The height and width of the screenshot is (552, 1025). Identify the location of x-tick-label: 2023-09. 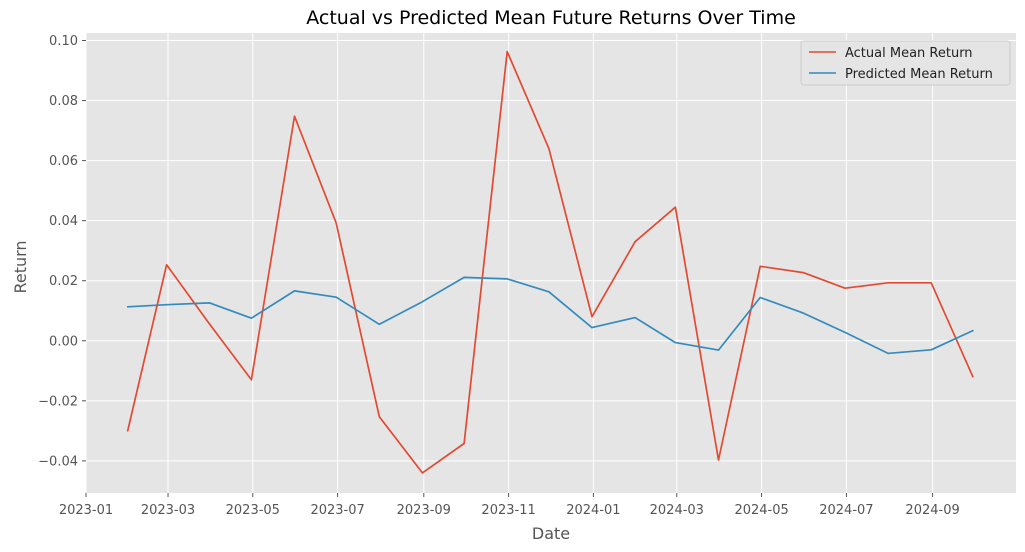
(424, 510).